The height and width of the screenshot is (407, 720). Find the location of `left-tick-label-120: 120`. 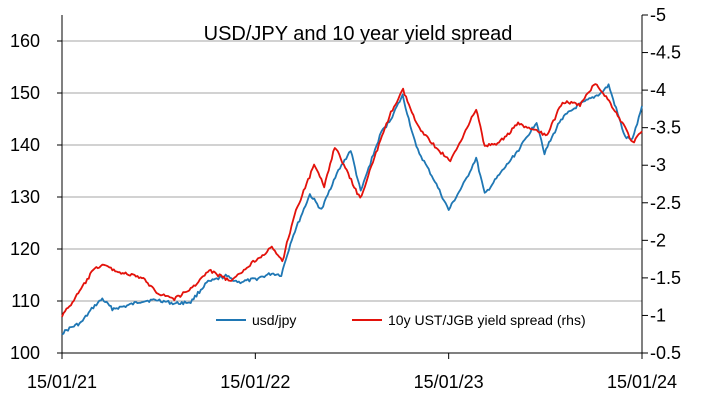

left-tick-label-120: 120 is located at coordinates (25, 249).